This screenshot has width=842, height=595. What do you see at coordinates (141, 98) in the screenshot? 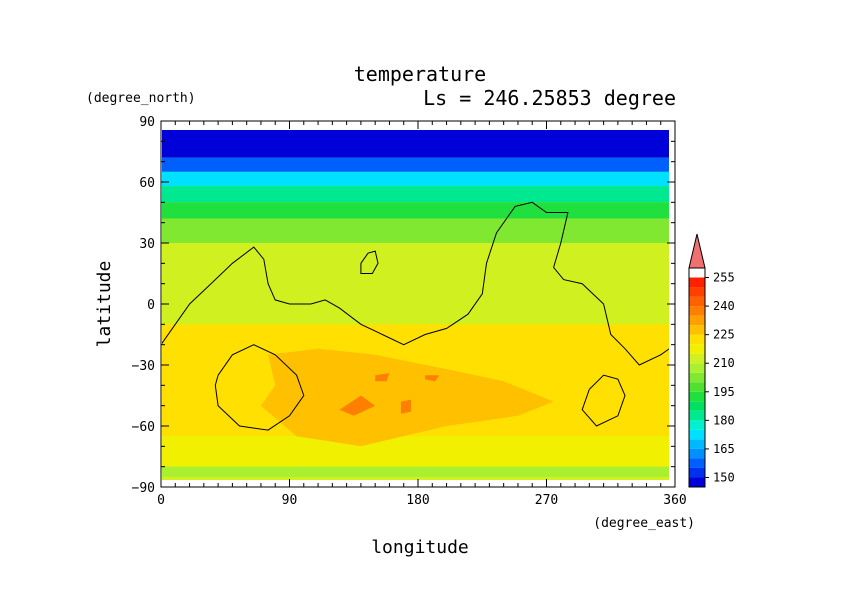
I see `y-axis-units: (degree_north)` at bounding box center [141, 98].